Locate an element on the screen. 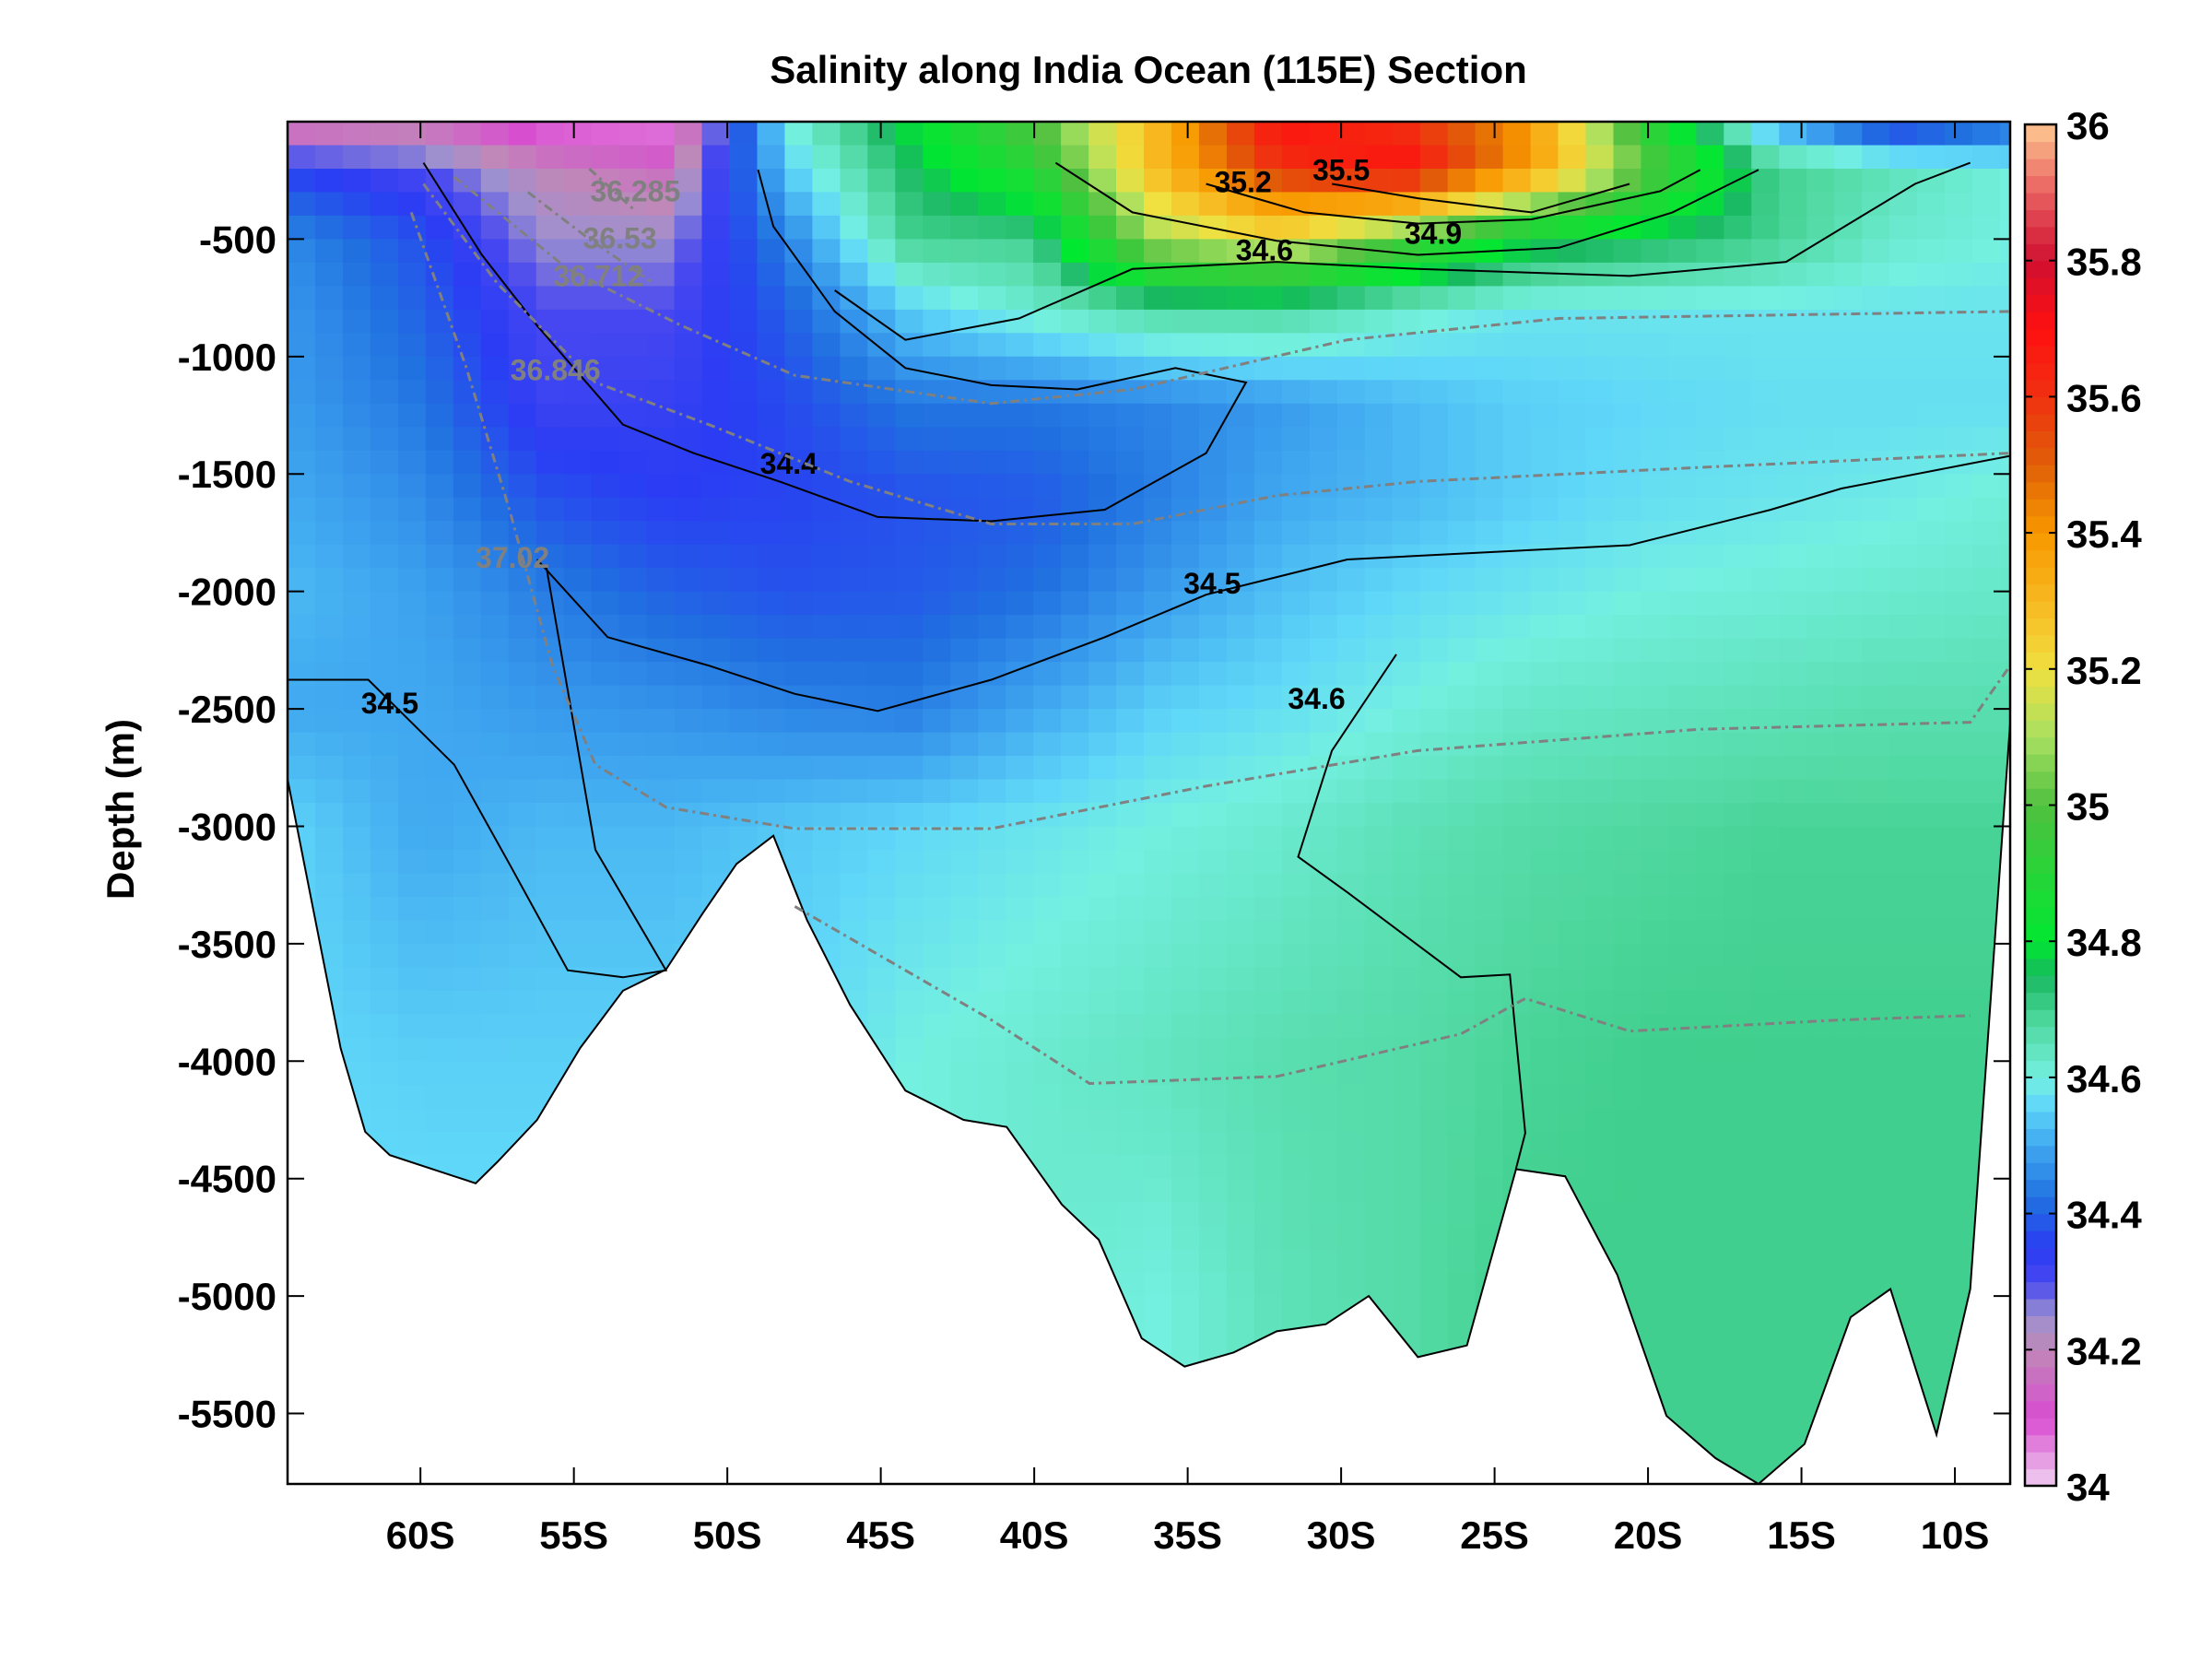 Image resolution: width=2212 pixels, height=1660 pixels. x-tick-label: 55S is located at coordinates (573, 1535).